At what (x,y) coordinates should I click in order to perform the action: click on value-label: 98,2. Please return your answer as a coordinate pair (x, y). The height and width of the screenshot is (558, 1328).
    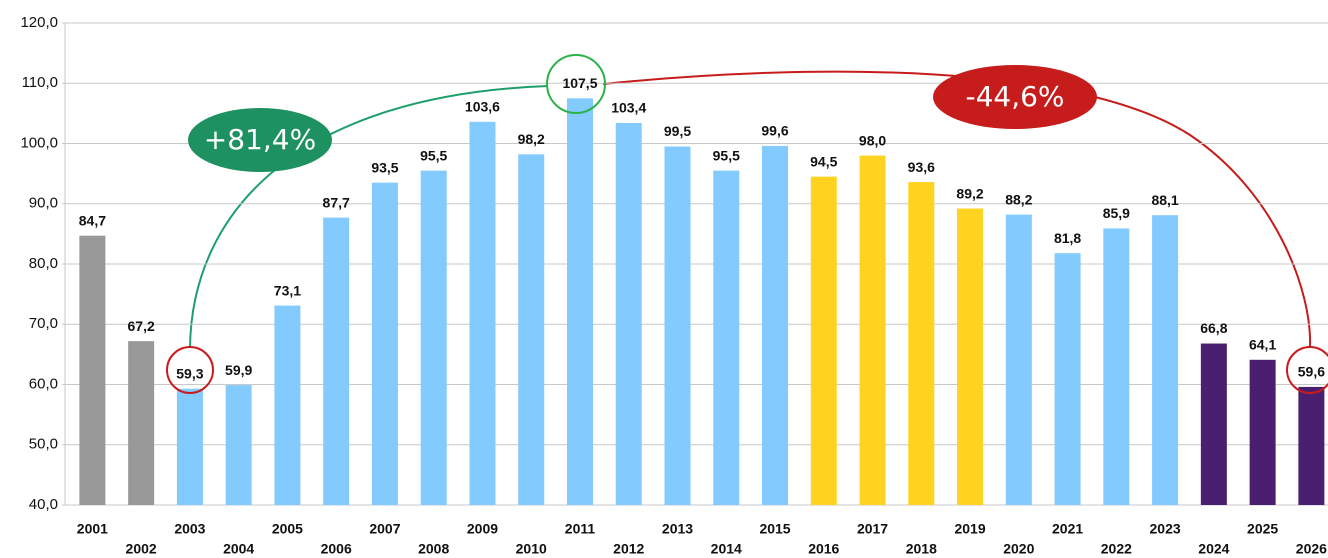
    Looking at the image, I should click on (531, 139).